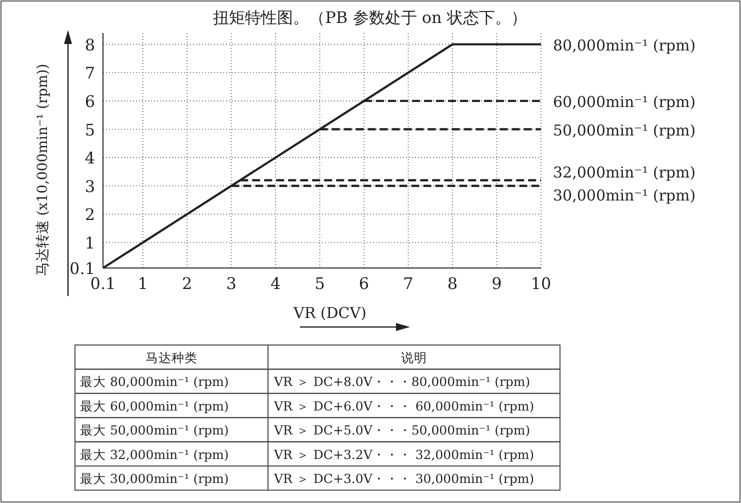  What do you see at coordinates (452, 283) in the screenshot?
I see `x-tick-label: 8` at bounding box center [452, 283].